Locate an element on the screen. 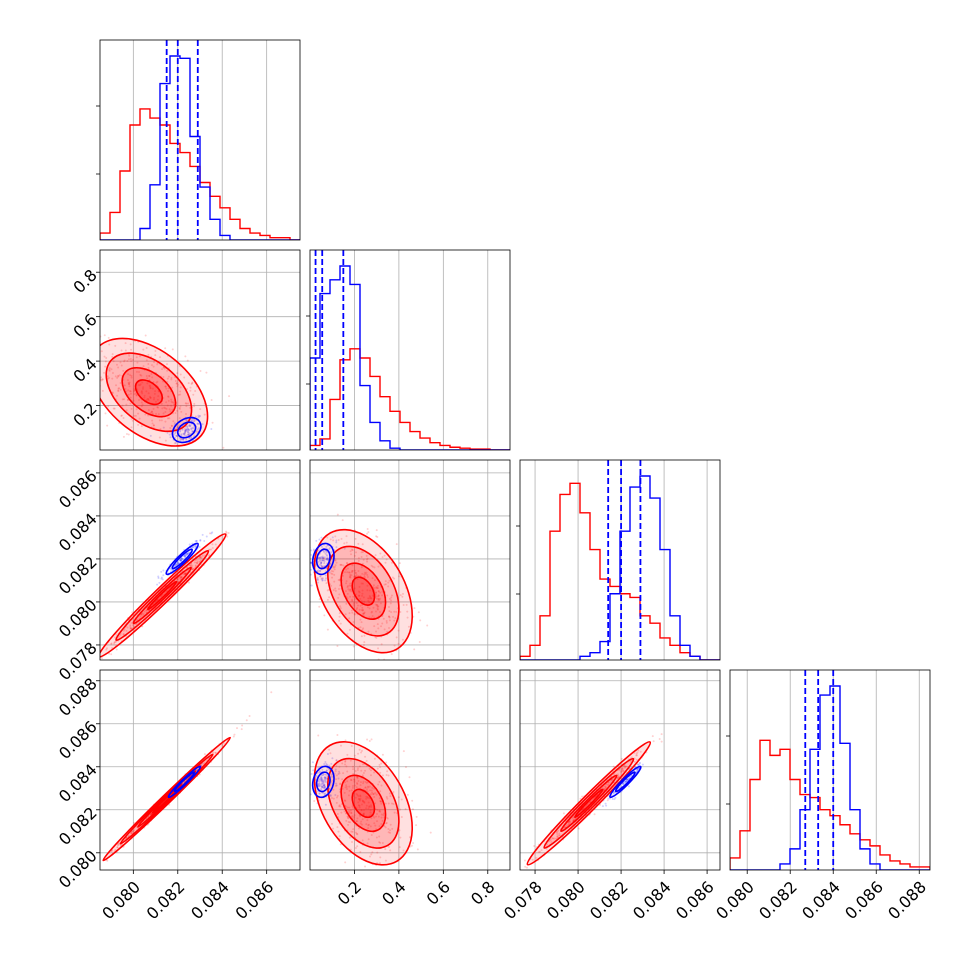  y-tick-label: 0.2 is located at coordinates (84, 414).